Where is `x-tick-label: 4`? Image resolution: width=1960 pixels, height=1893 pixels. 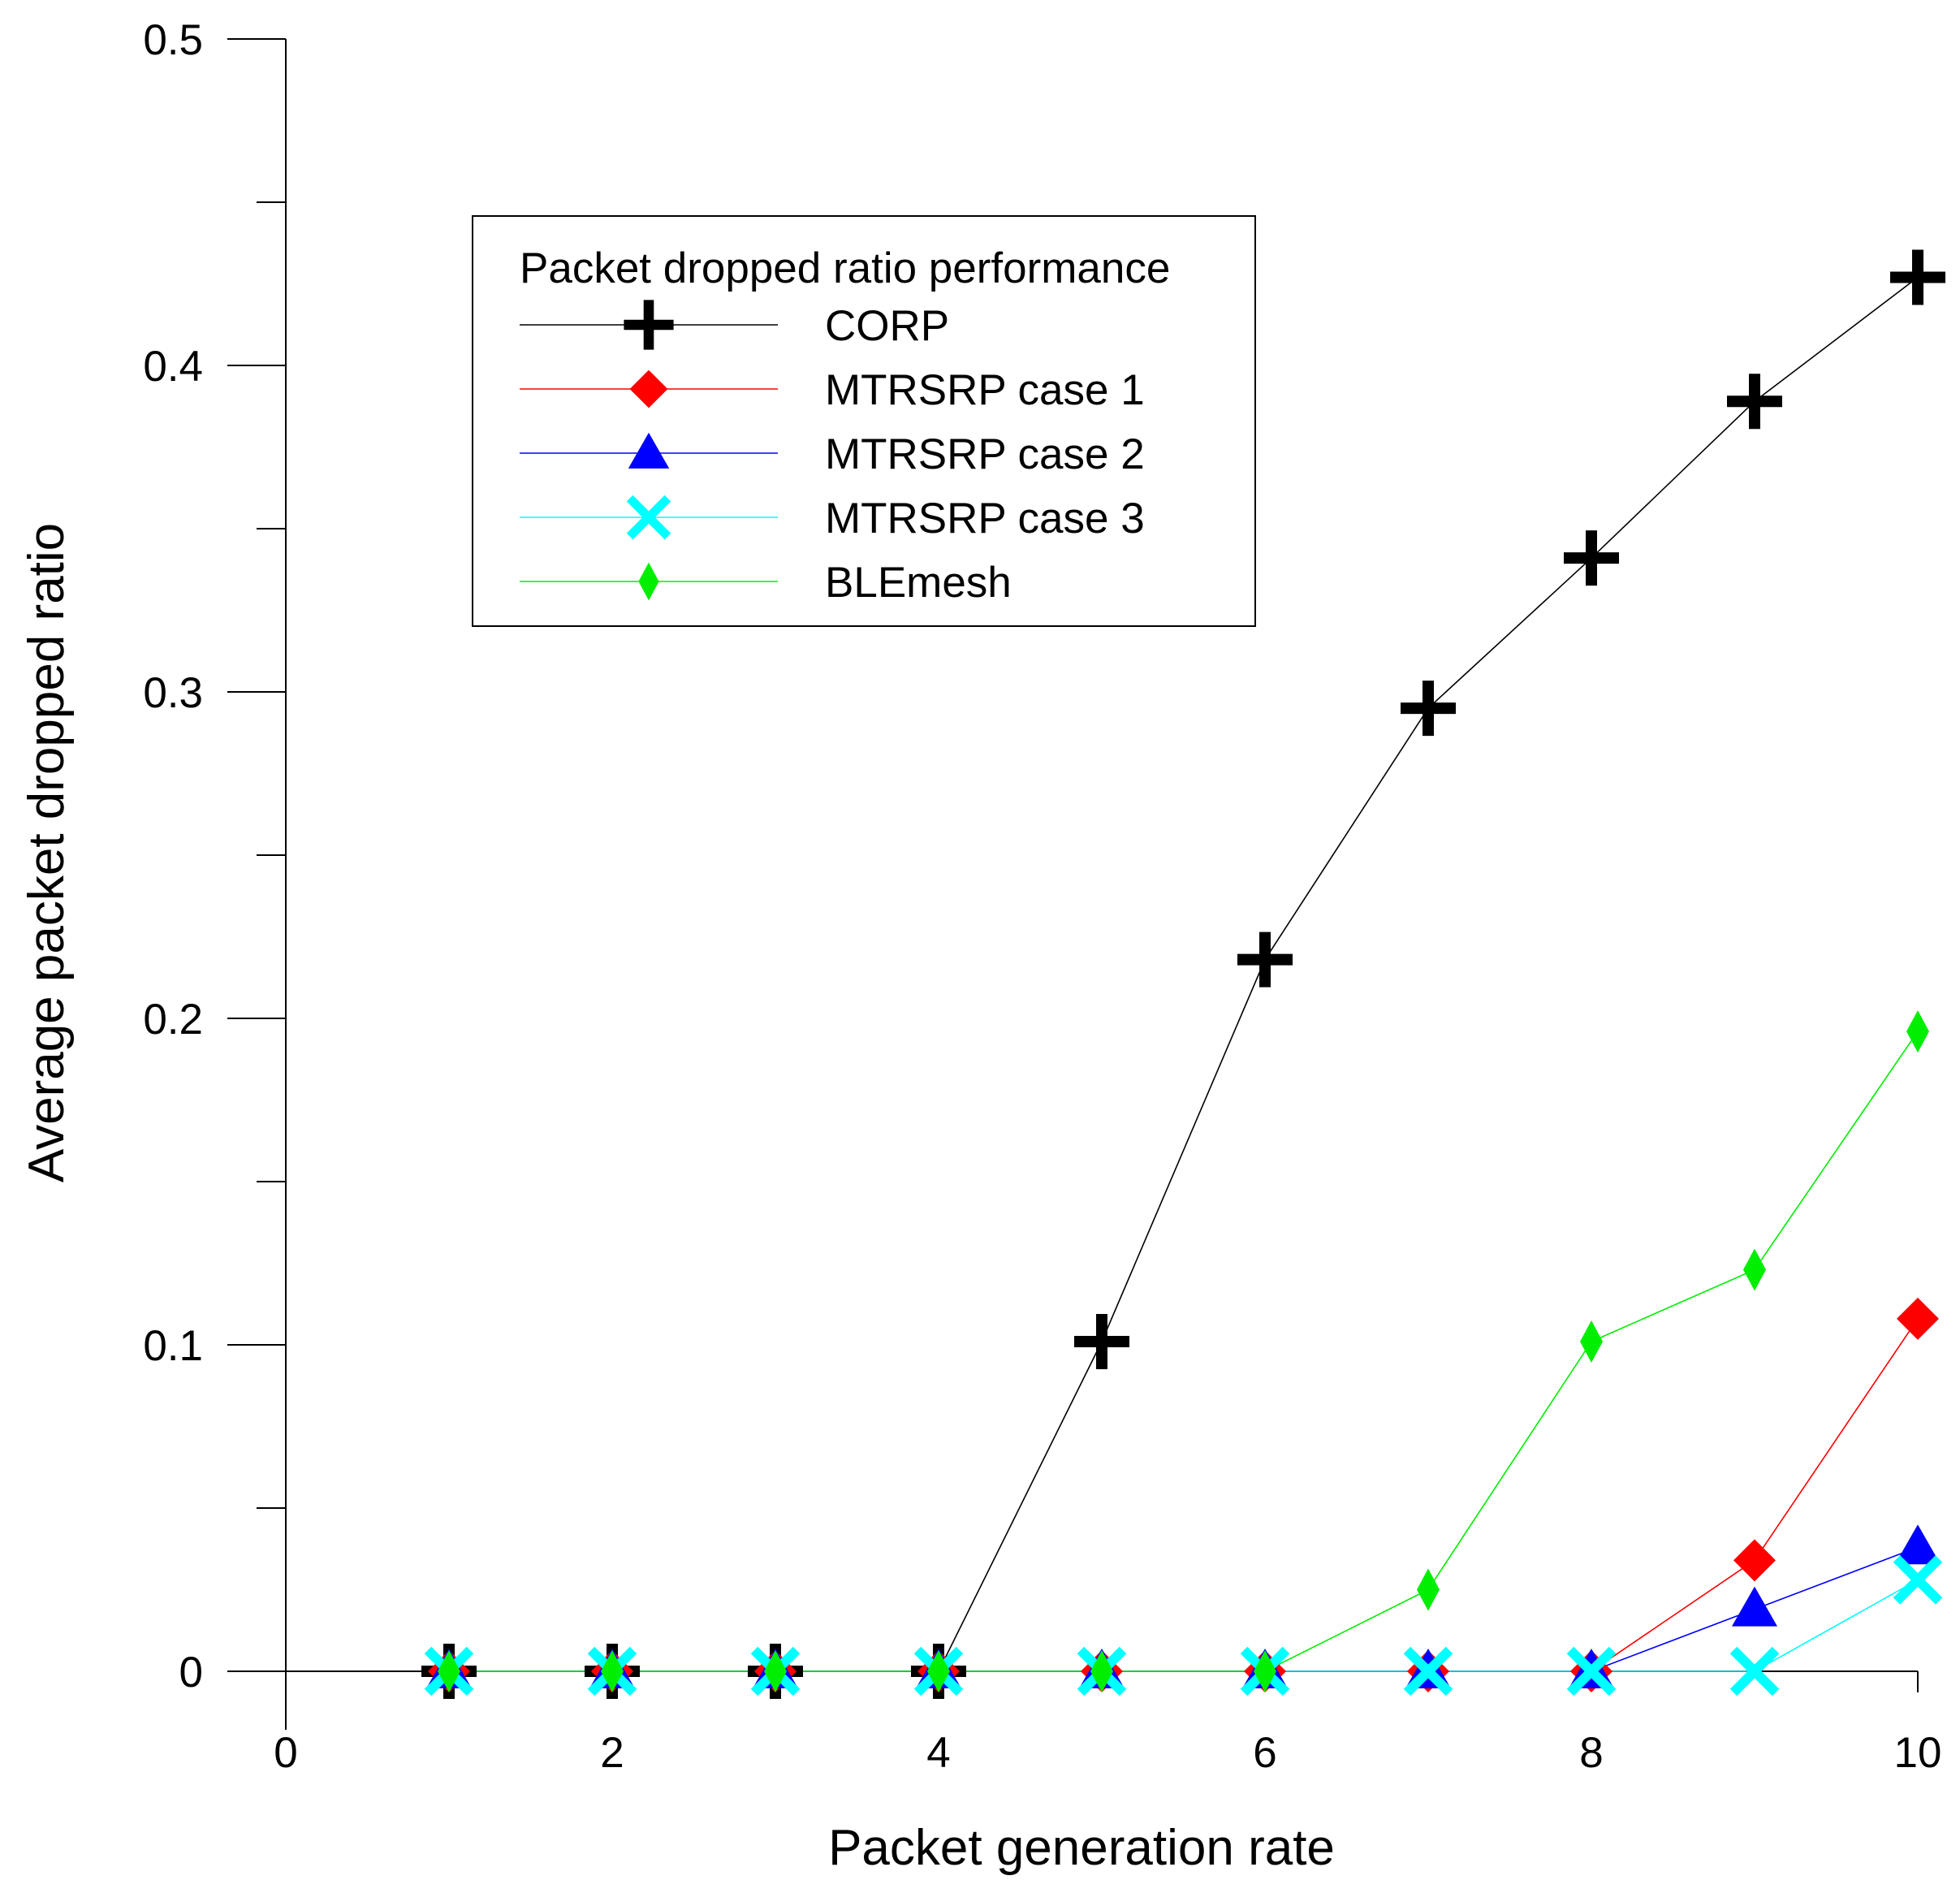
x-tick-label: 4 is located at coordinates (938, 1753).